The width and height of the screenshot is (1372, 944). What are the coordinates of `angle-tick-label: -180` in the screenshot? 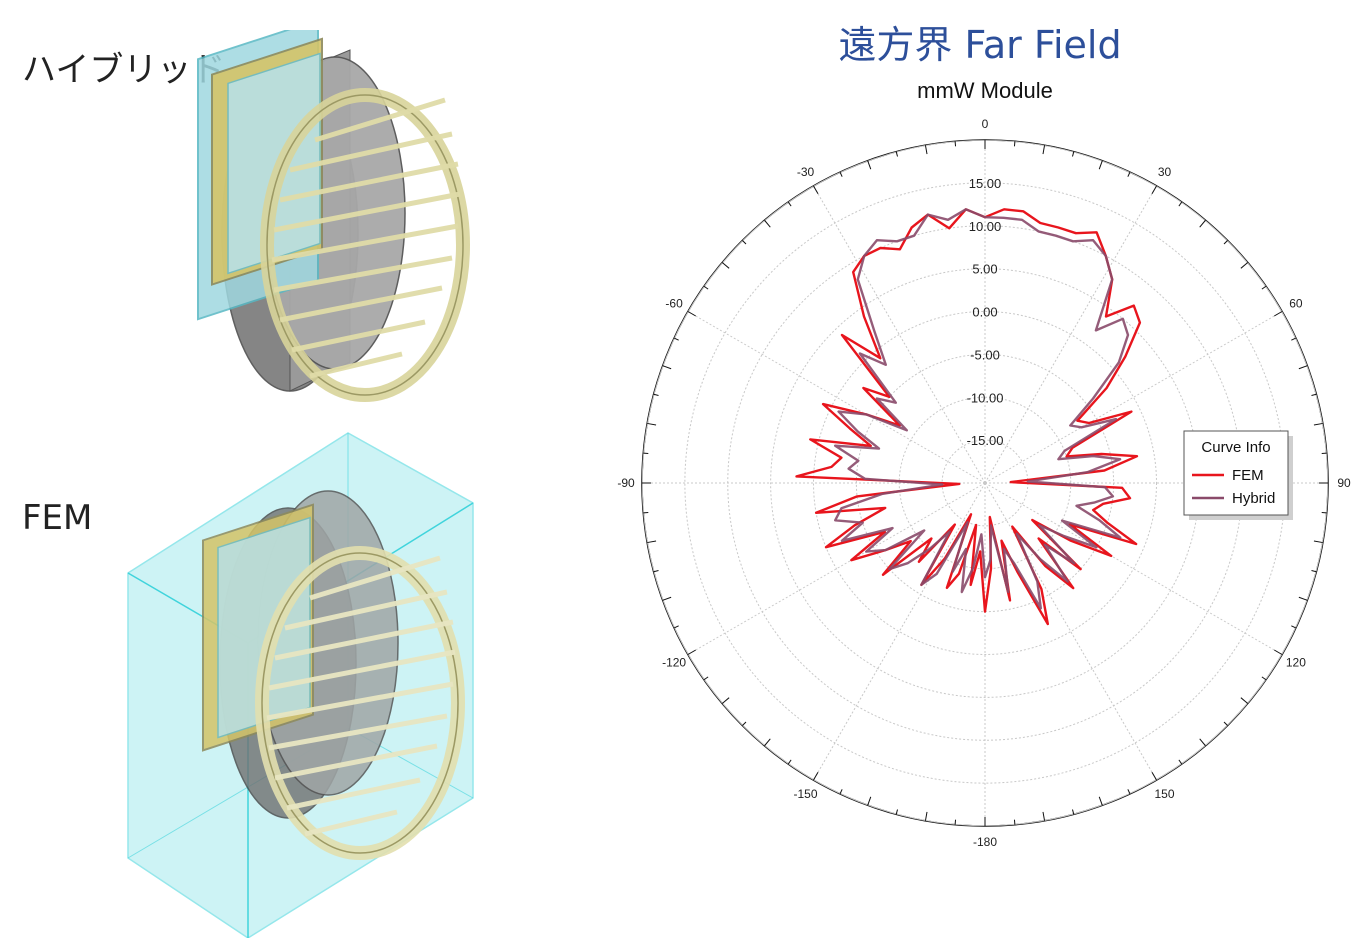 It's located at (985, 842).